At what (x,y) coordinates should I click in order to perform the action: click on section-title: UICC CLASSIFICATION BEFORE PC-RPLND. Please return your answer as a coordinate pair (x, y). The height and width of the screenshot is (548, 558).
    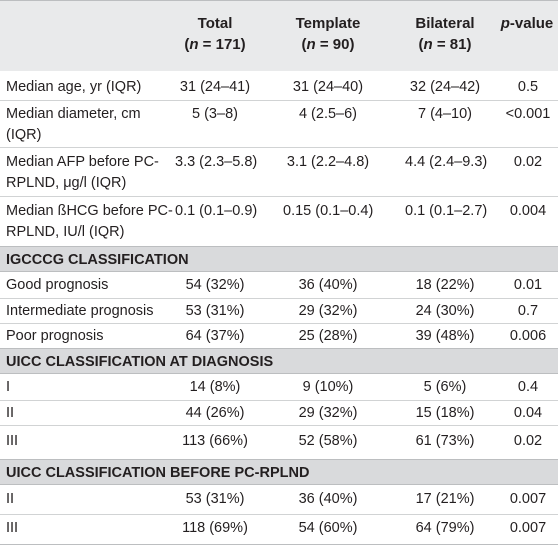
    Looking at the image, I should click on (158, 473).